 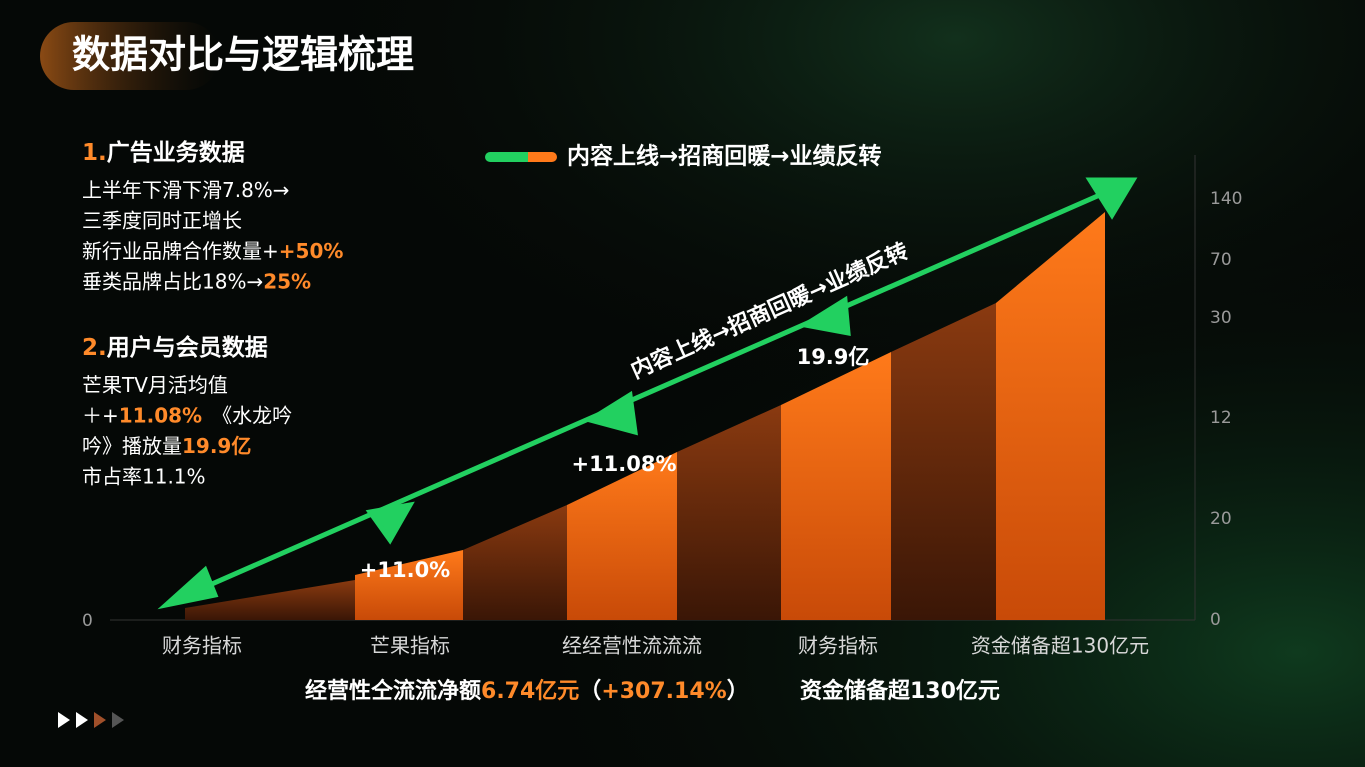 What do you see at coordinates (160, 415) in the screenshot?
I see `text-run: 11.08%` at bounding box center [160, 415].